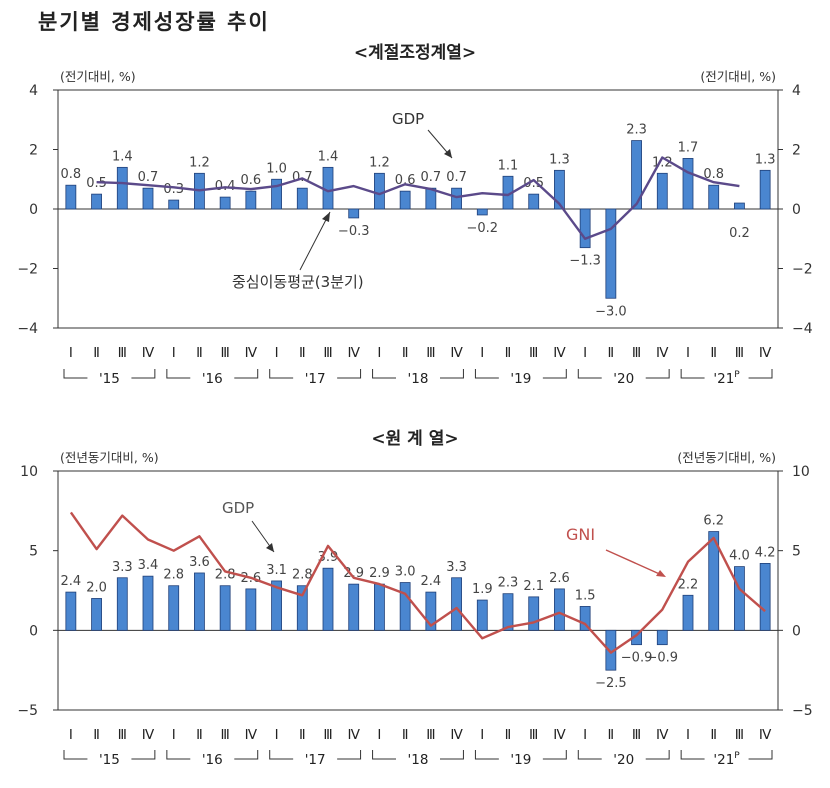 Image resolution: width=830 pixels, height=788 pixels. Describe the element at coordinates (534, 201) in the screenshot. I see `bar-q19` at that location.